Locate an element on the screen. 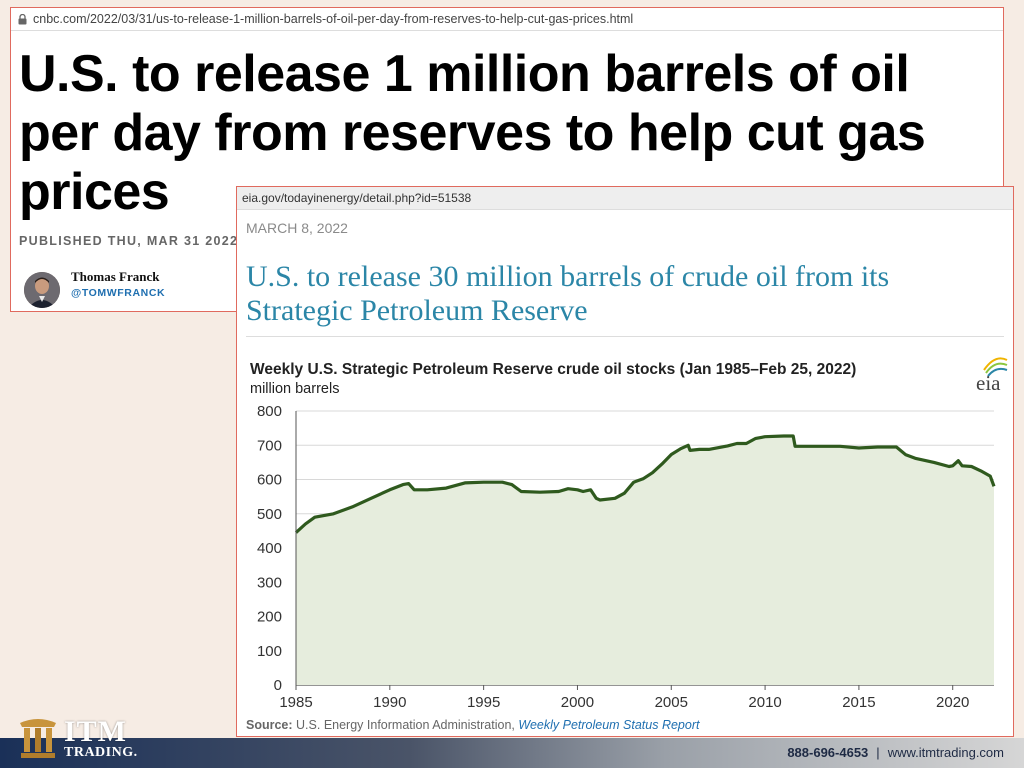 This screenshot has height=768, width=1024. footer-contact: 888-696-4653 | www.itmtrading.com is located at coordinates (895, 752).